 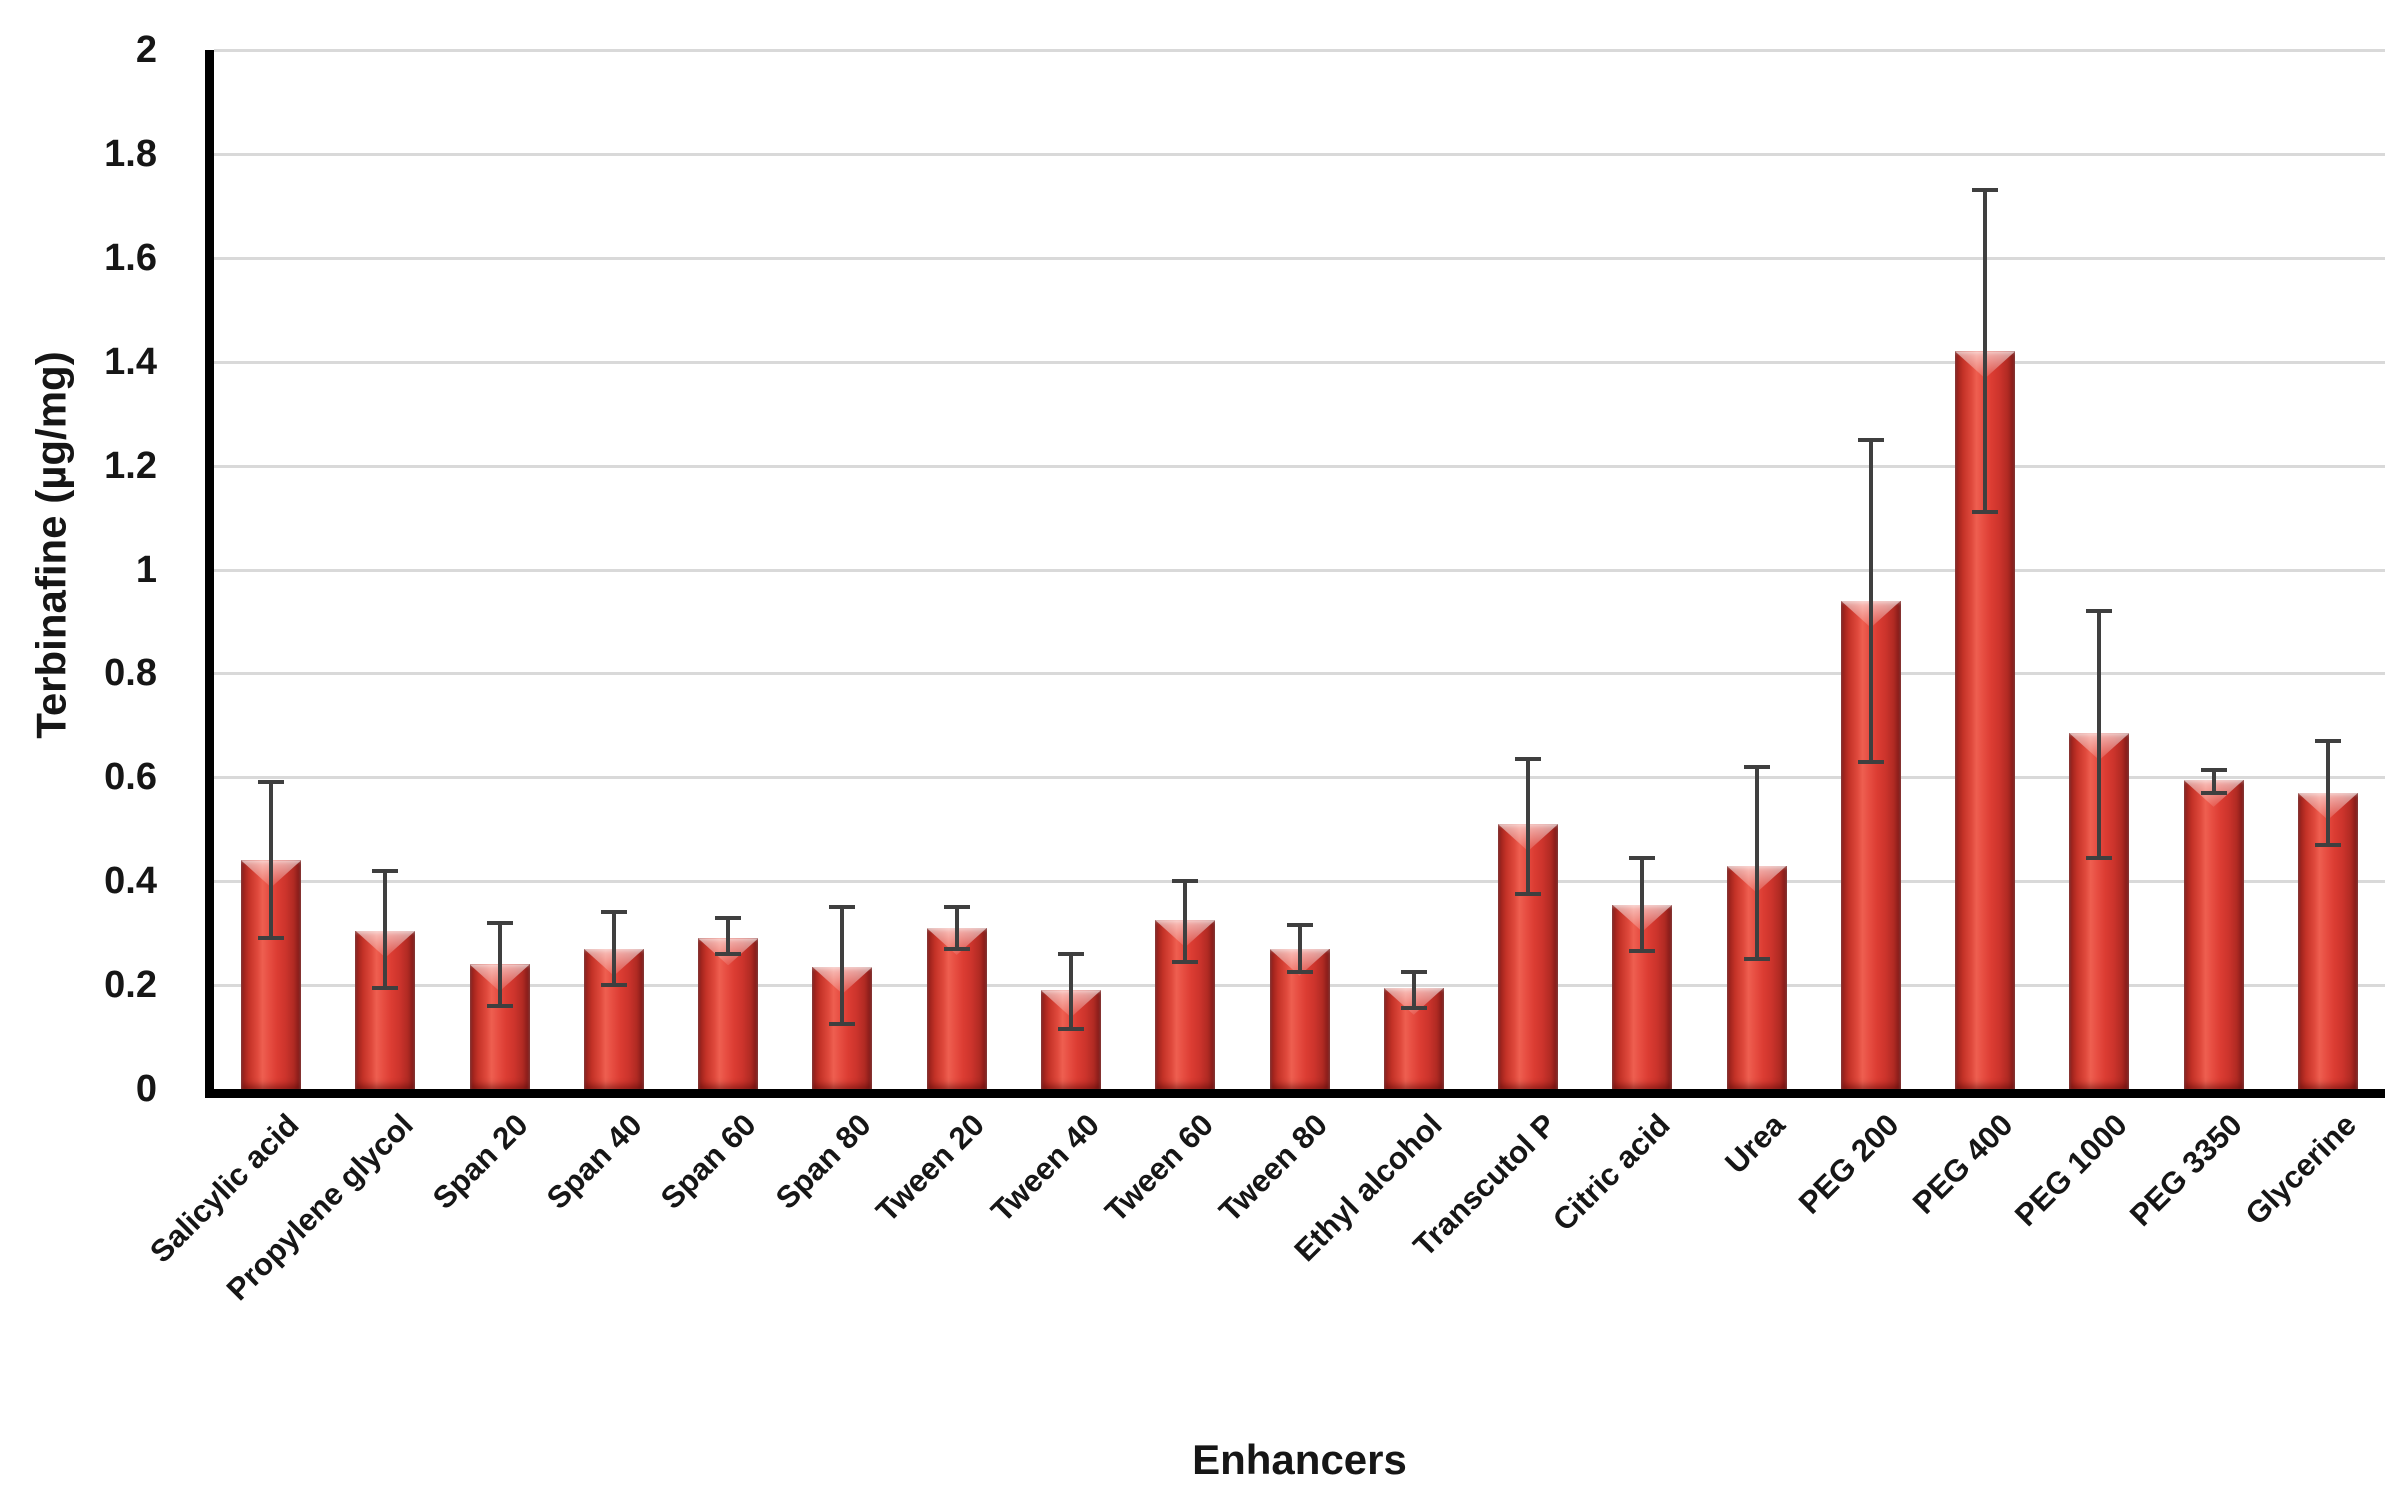 What do you see at coordinates (130, 153) in the screenshot?
I see `y-tick-label: 1.8` at bounding box center [130, 153].